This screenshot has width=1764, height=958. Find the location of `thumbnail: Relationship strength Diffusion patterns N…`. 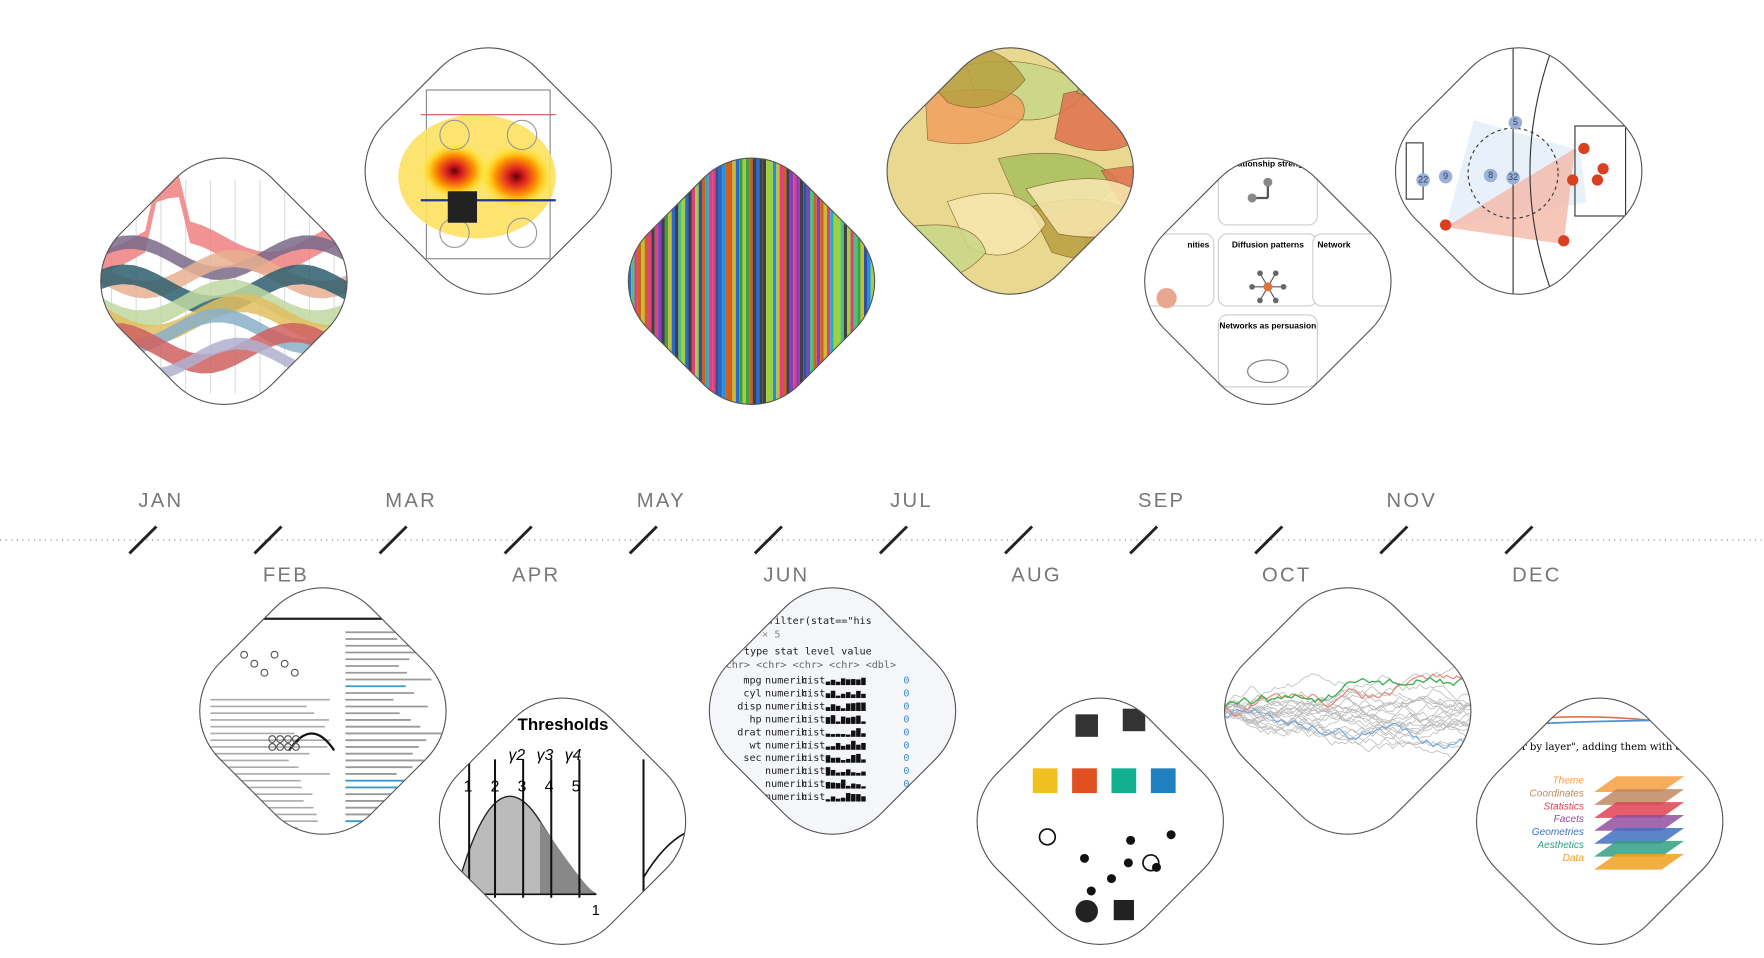

thumbnail: Relationship strength Diffusion patterns N… is located at coordinates (1267, 281).